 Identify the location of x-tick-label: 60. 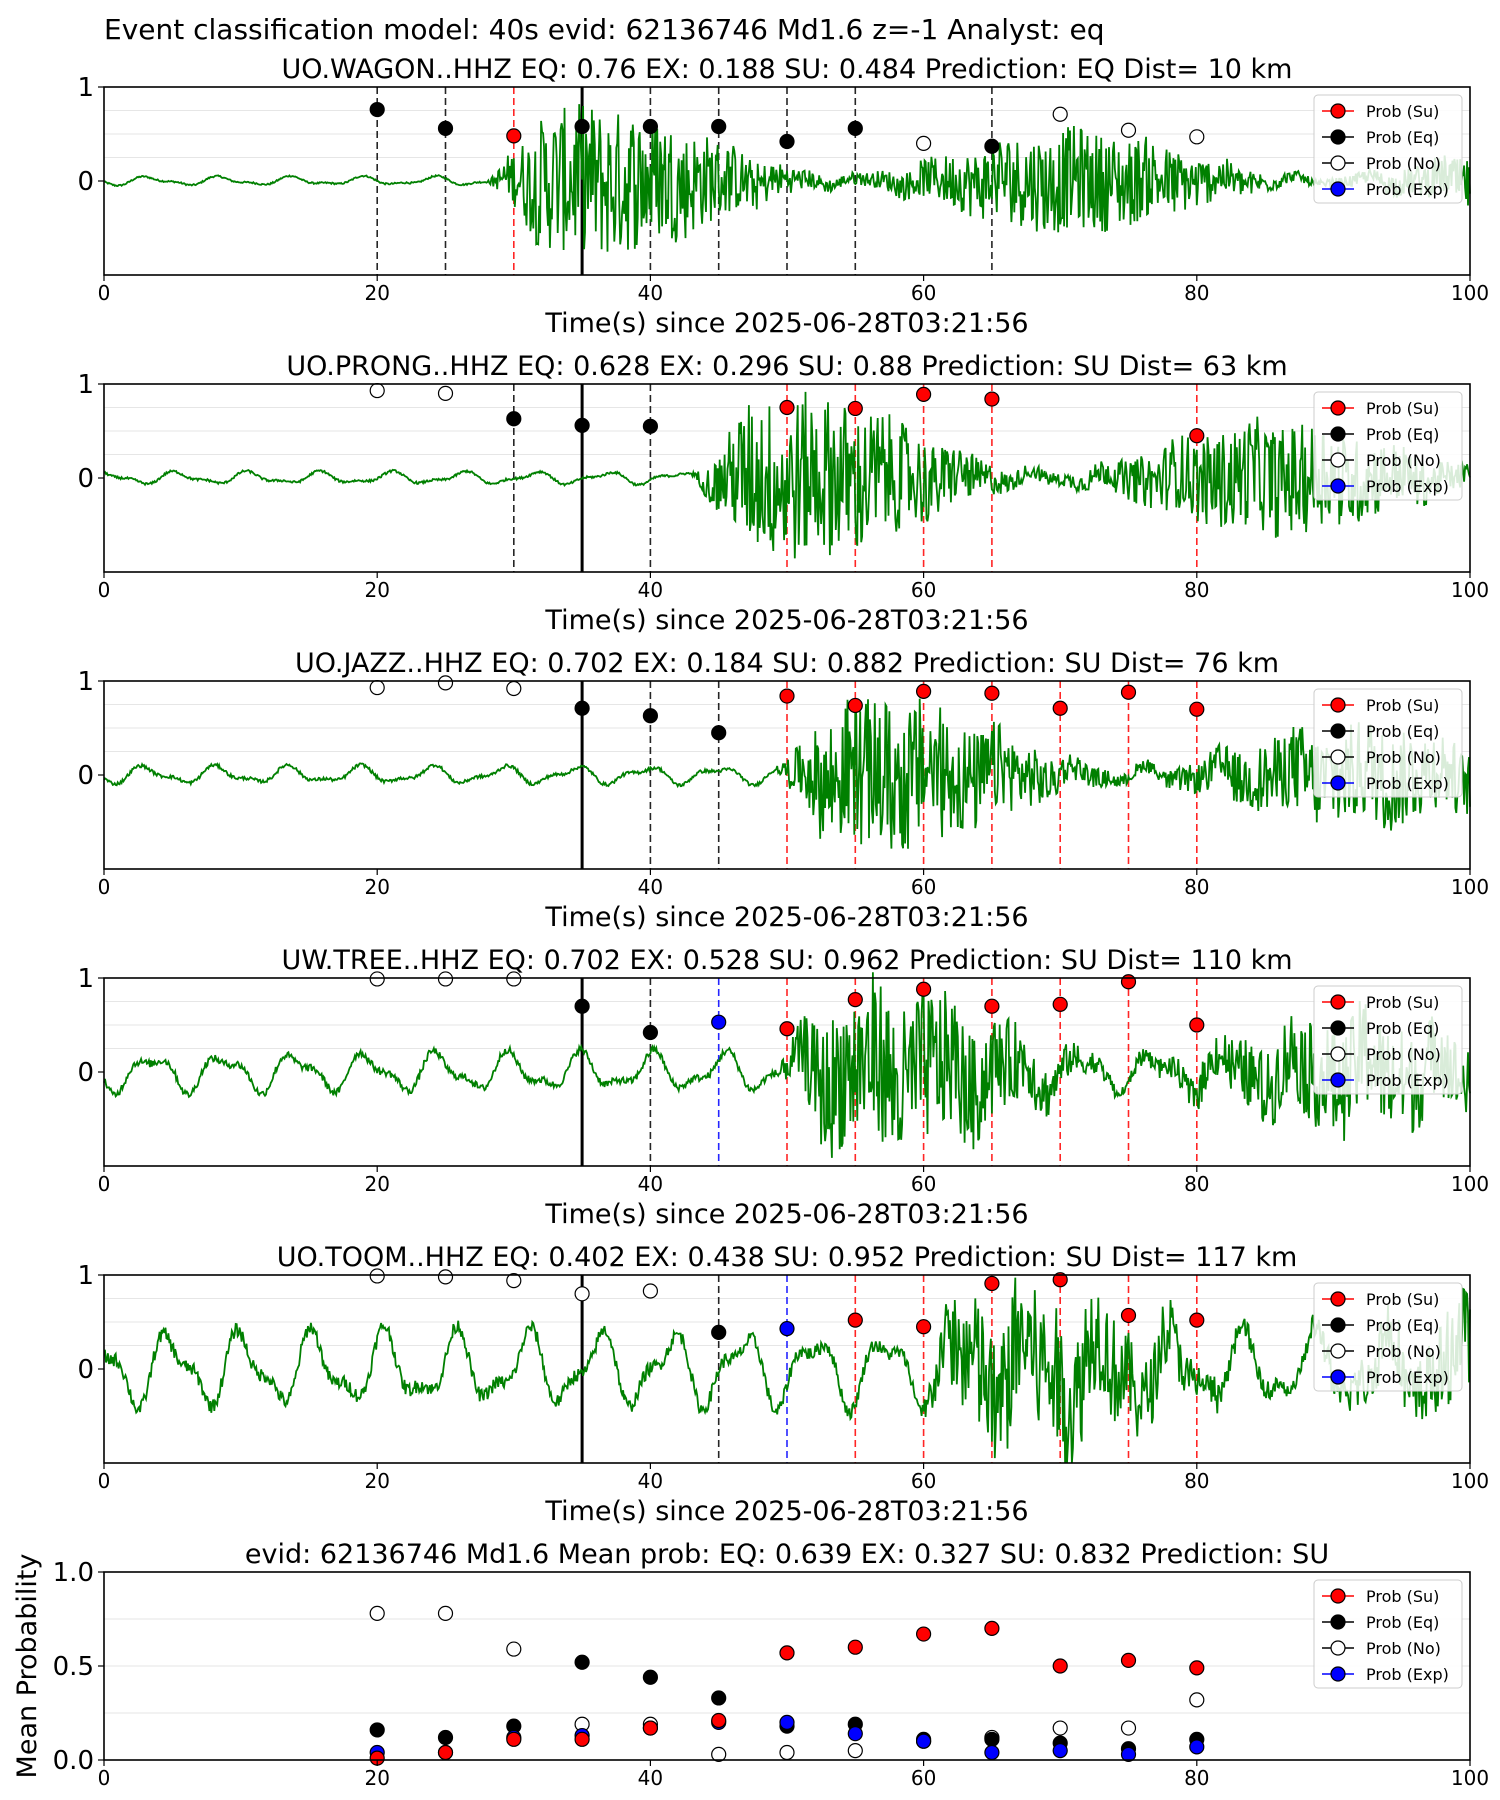
(923, 1184).